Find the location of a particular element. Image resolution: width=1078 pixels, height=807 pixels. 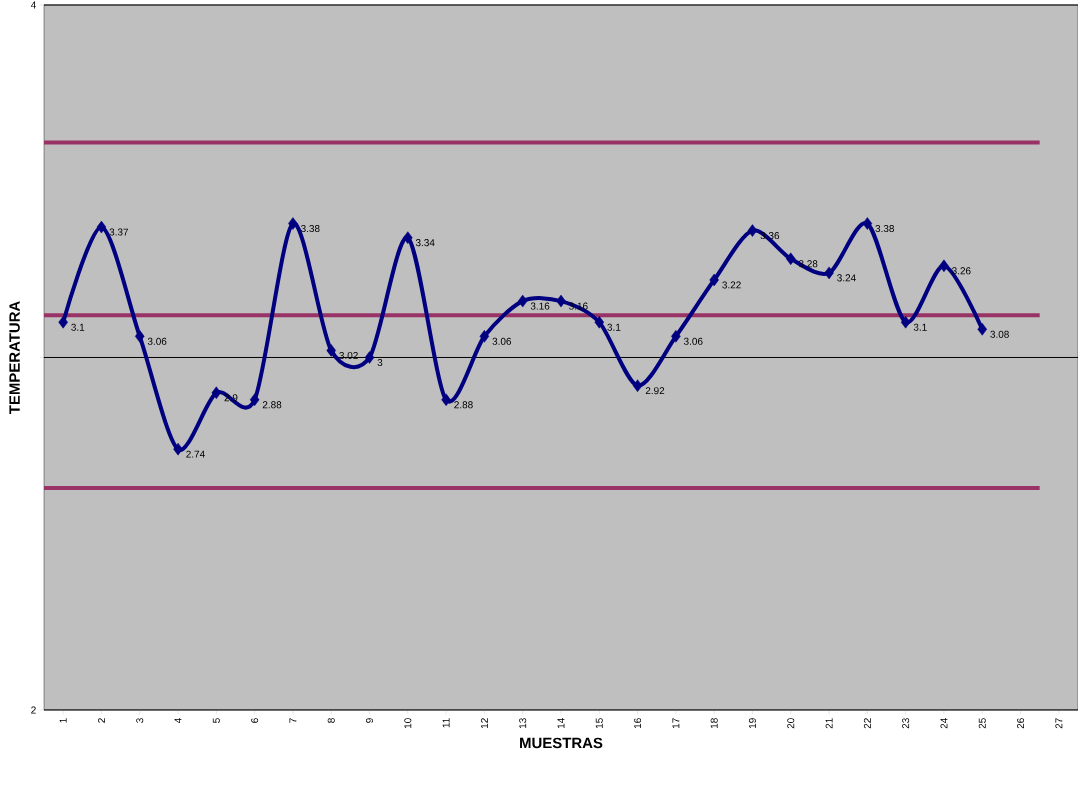

x-tick-label: 17 is located at coordinates (676, 723).